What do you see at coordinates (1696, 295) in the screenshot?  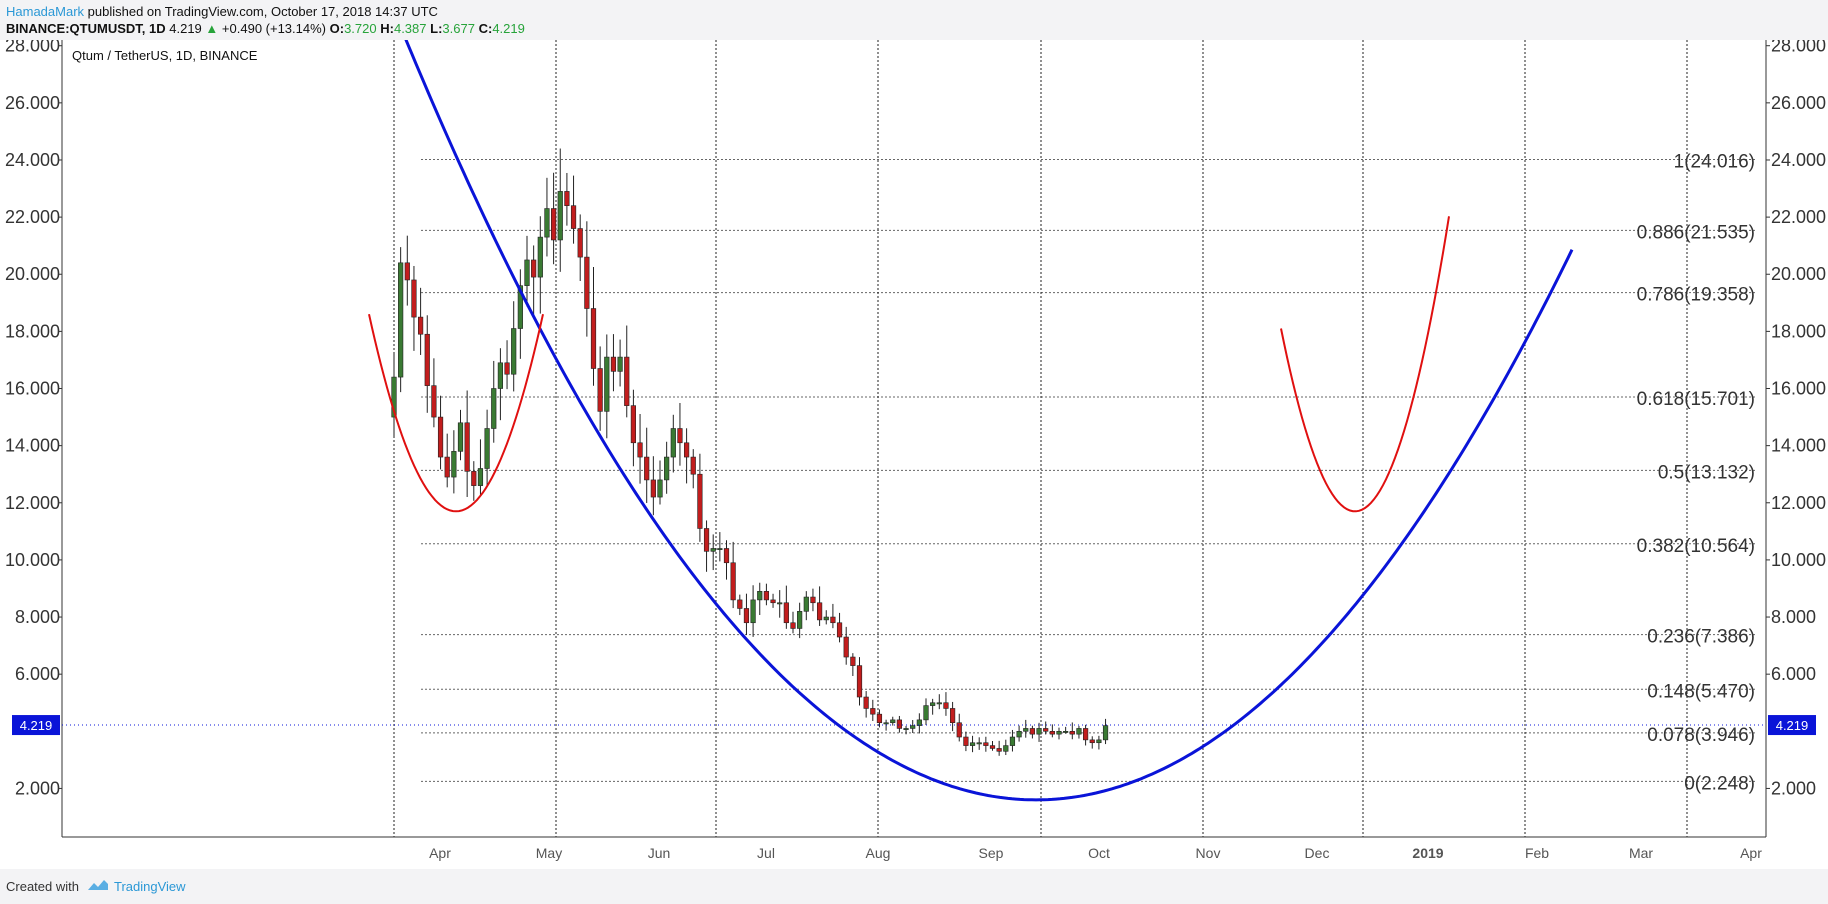 I see `fib-level-label: 0.786(19.358)` at bounding box center [1696, 295].